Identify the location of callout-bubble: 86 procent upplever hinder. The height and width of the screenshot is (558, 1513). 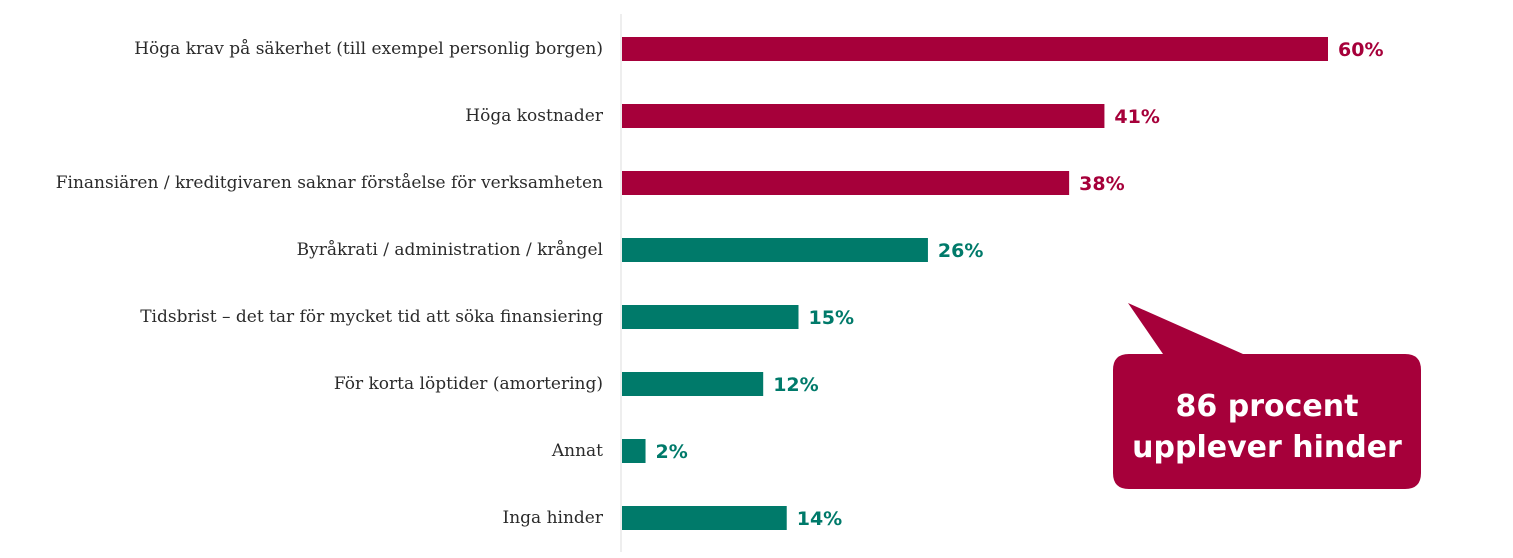
(1267, 396).